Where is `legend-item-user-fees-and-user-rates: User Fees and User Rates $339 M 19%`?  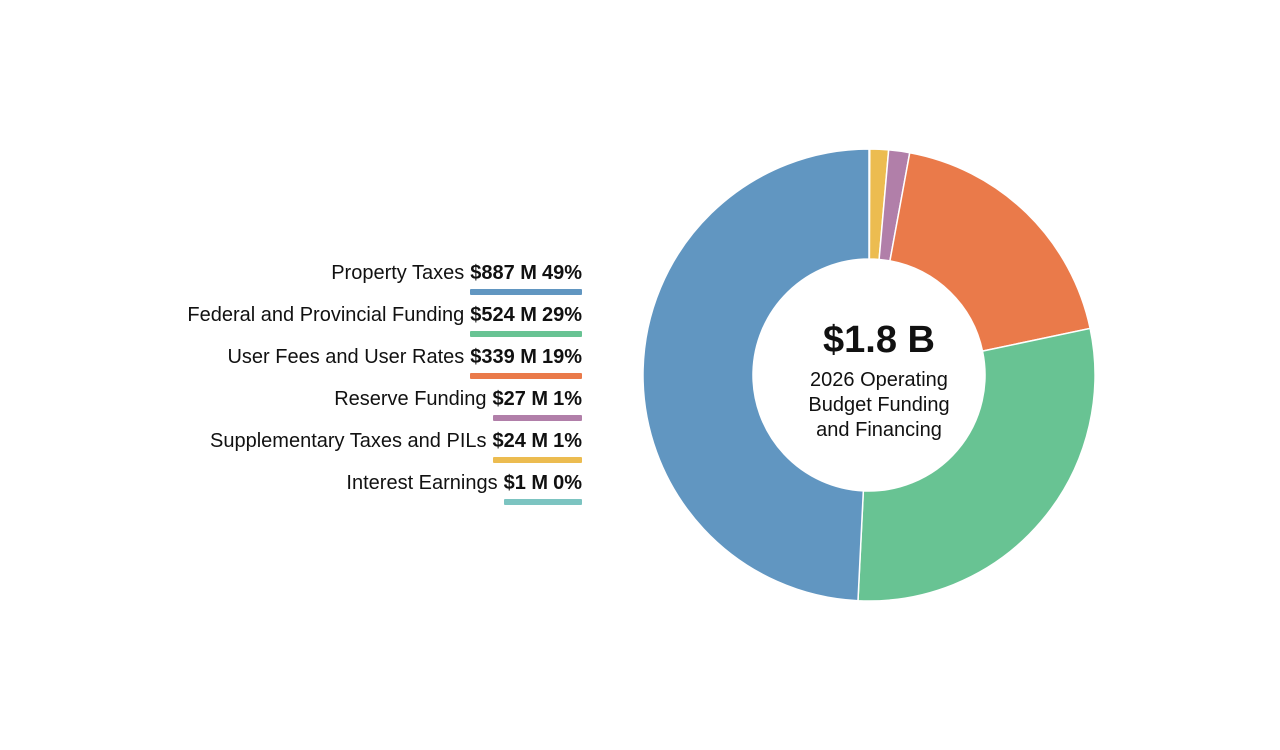 legend-item-user-fees-and-user-rates: User Fees and User Rates $339 M 19% is located at coordinates (404, 363).